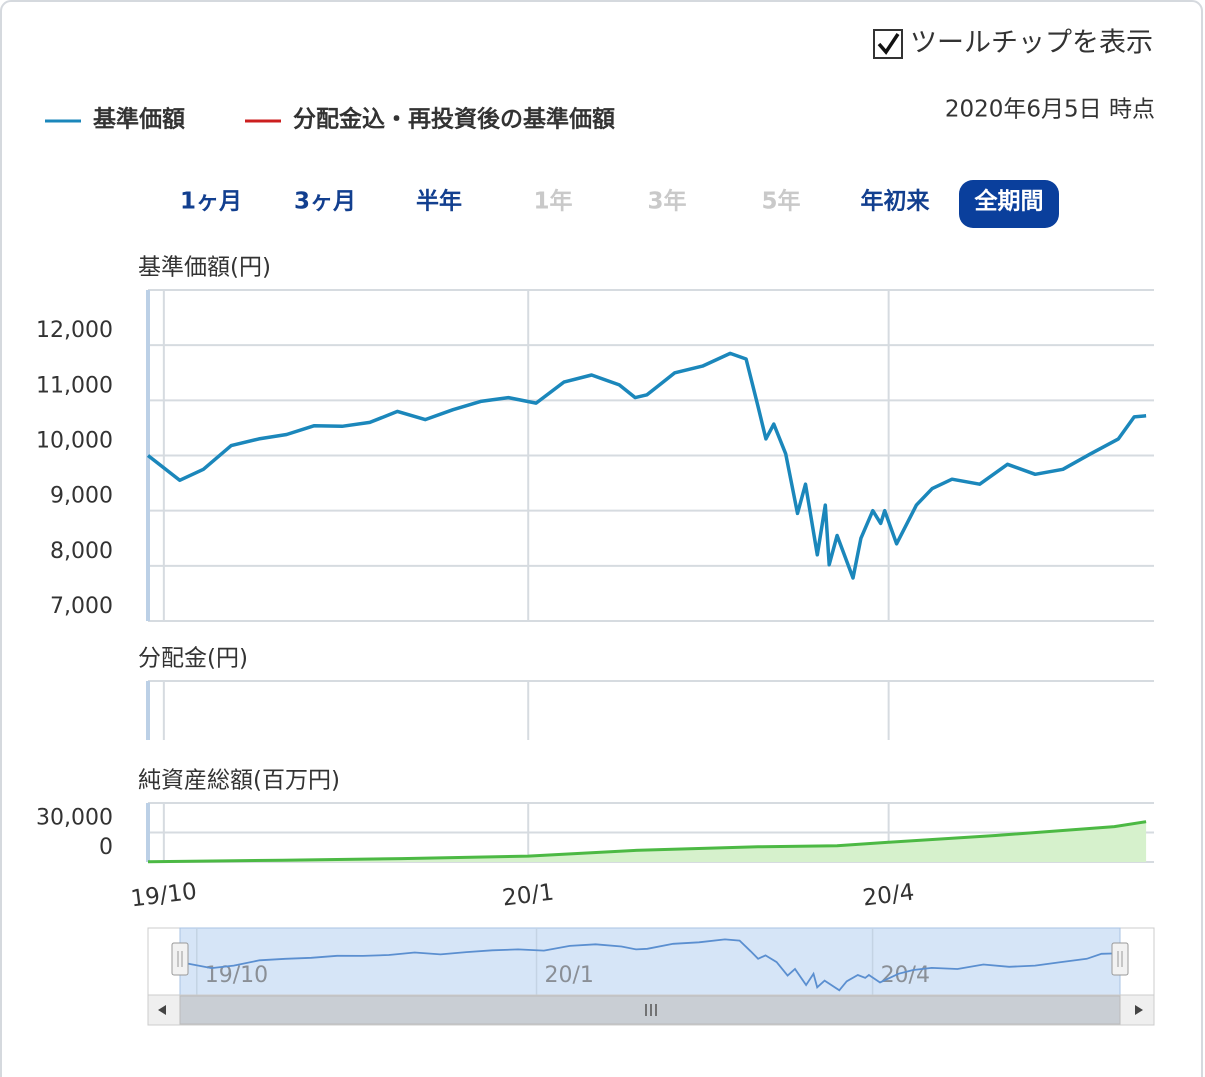 Image resolution: width=1205 pixels, height=1077 pixels. Describe the element at coordinates (528, 895) in the screenshot. I see `x-tick-label: 20/1` at that location.